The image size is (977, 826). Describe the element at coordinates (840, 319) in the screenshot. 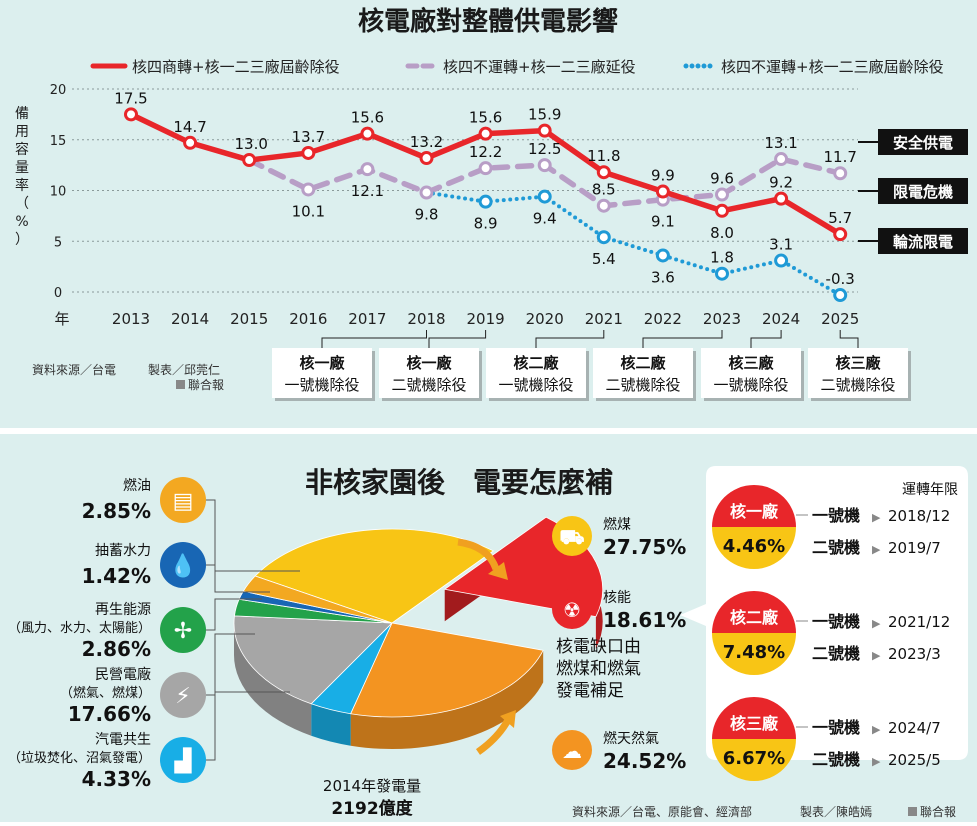

I see `x-tick-label: 2025` at that location.